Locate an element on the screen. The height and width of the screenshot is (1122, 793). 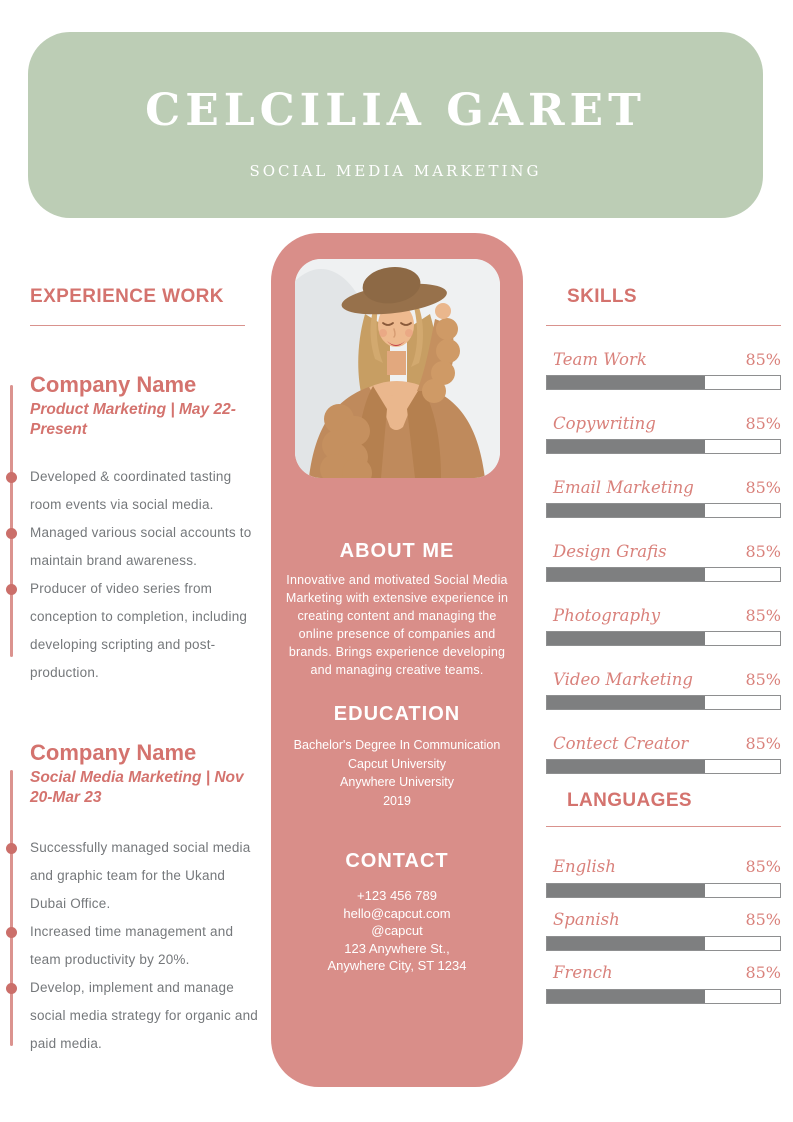
languages-divider is located at coordinates (663, 826).